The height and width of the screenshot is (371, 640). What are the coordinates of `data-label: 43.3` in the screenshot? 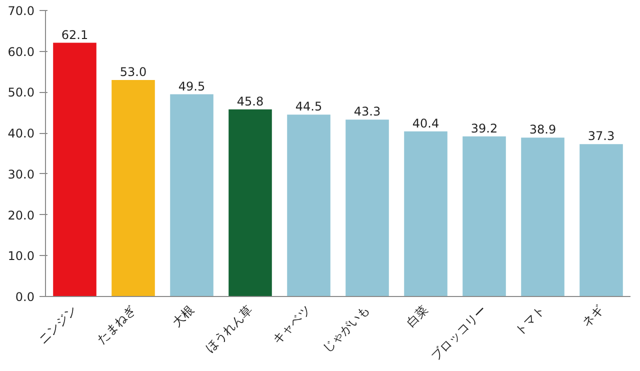 It's located at (367, 111).